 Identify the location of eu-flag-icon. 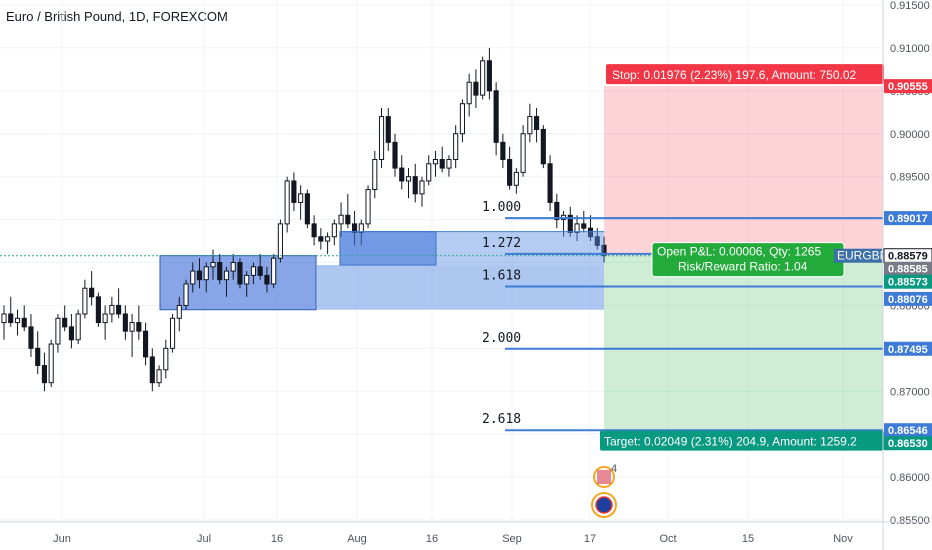
(604, 505).